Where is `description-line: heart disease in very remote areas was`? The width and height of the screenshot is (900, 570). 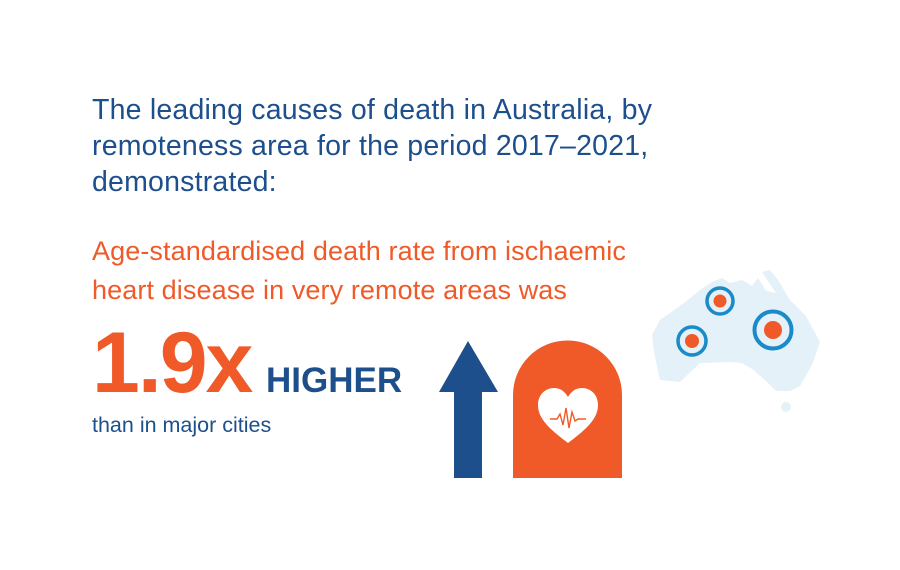
description-line: heart disease in very remote areas was is located at coordinates (330, 290).